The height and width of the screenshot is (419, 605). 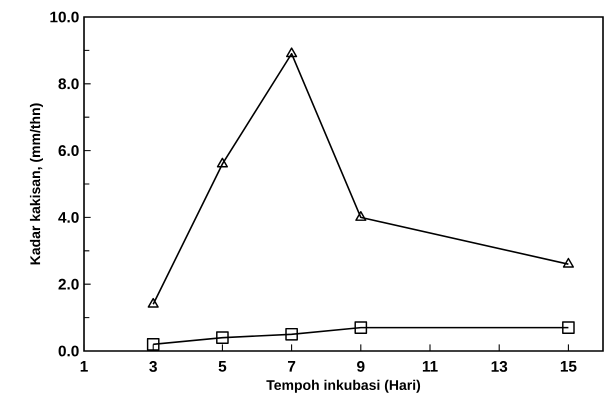 What do you see at coordinates (360, 366) in the screenshot?
I see `x-tick-label: 9` at bounding box center [360, 366].